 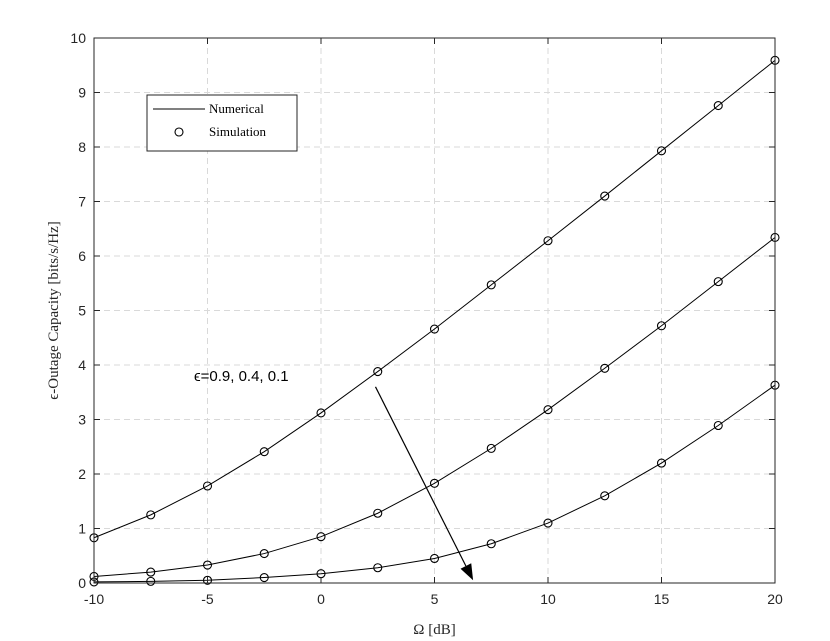 I want to click on annotation-text: ϵ=0.9, 0.4, 0.1, so click(x=241, y=376).